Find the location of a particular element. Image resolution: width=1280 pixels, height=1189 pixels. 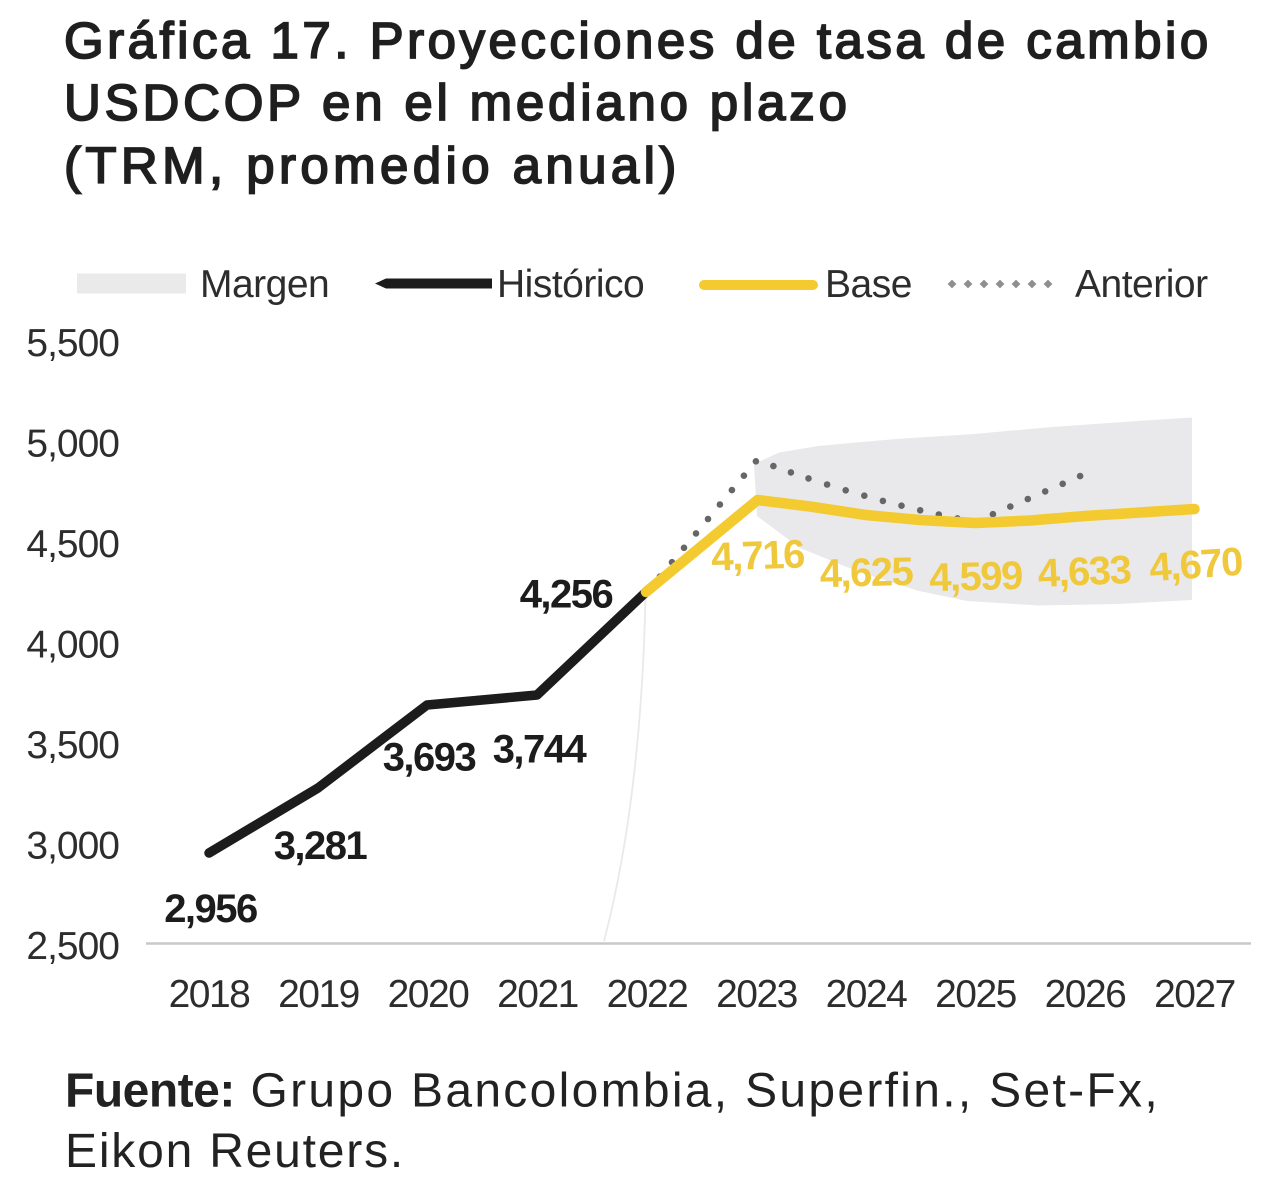

svg-text: 2022 is located at coordinates (647, 994).